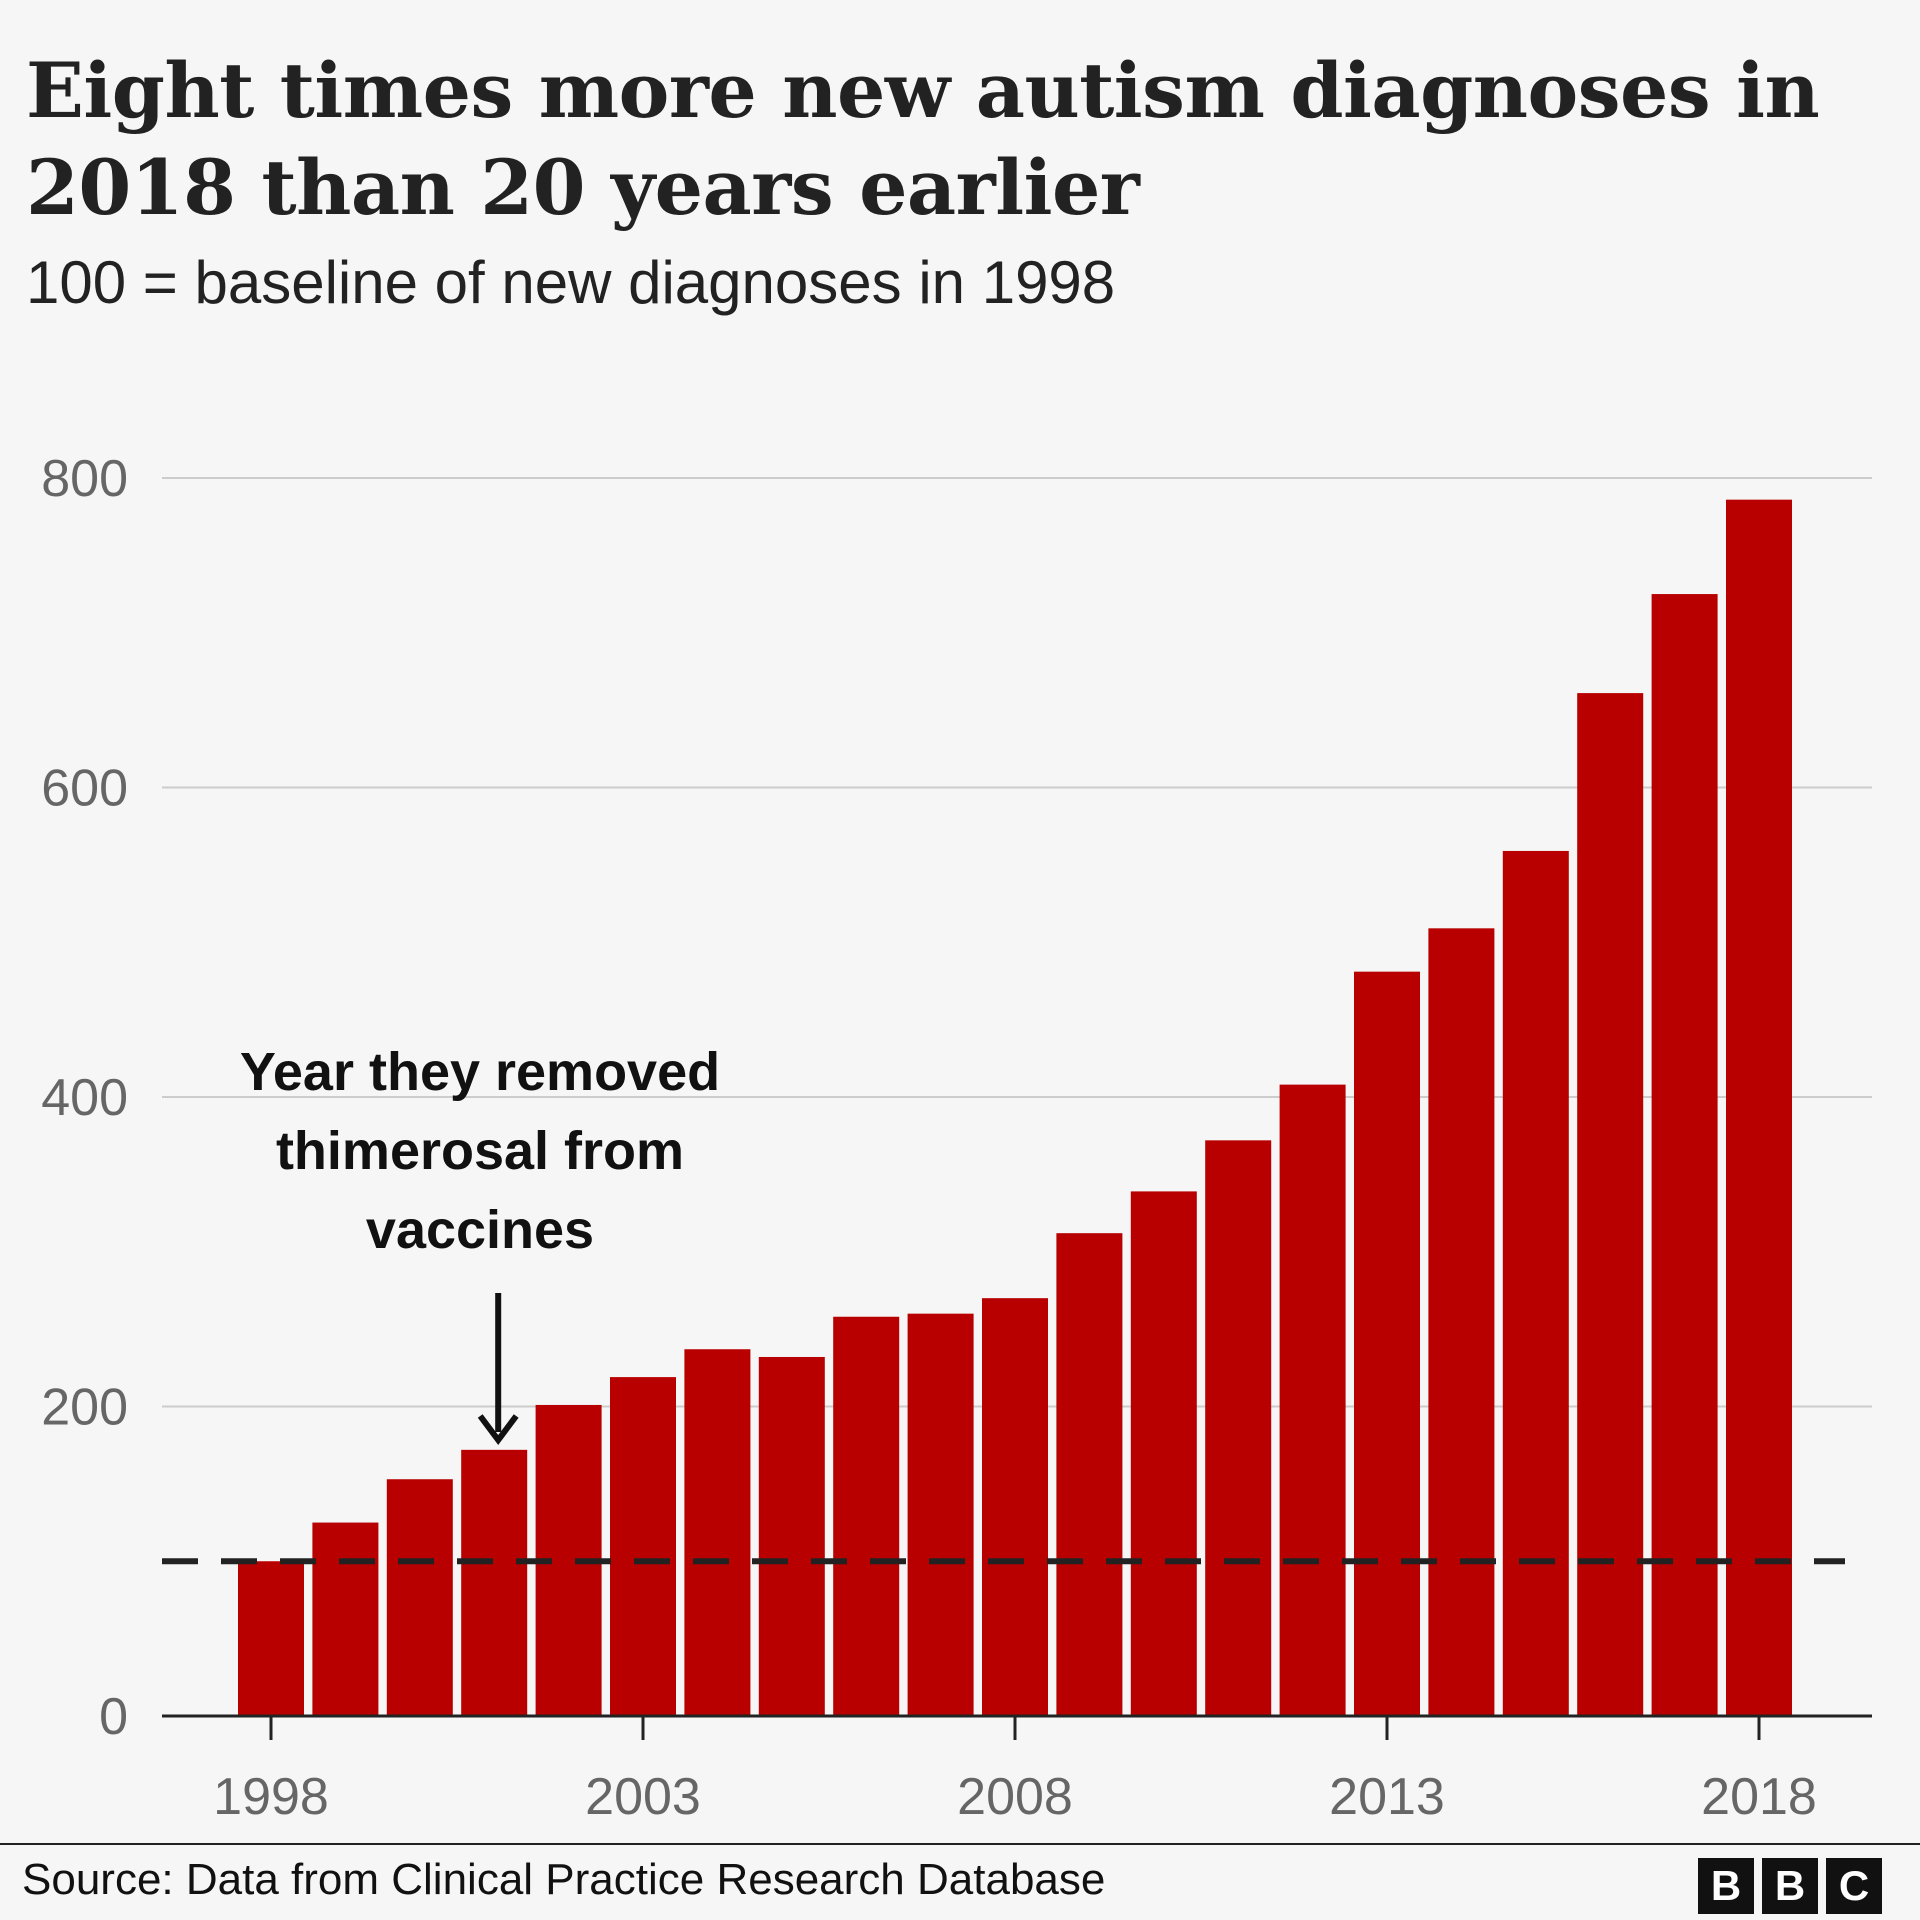 The width and height of the screenshot is (1920, 1920). What do you see at coordinates (643, 1797) in the screenshot?
I see `x-tick-label: 2003` at bounding box center [643, 1797].